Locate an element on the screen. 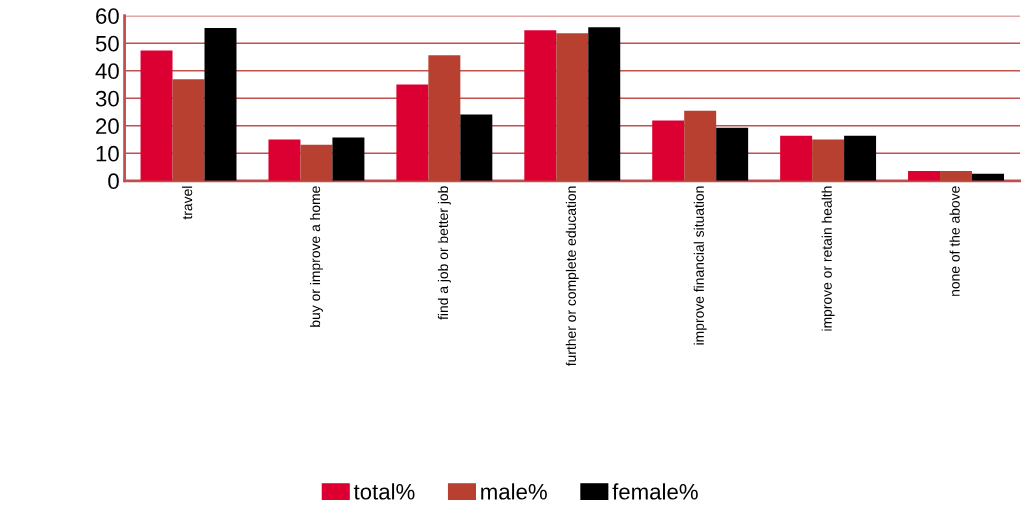  x-tick-label: none of the above is located at coordinates (954, 241).